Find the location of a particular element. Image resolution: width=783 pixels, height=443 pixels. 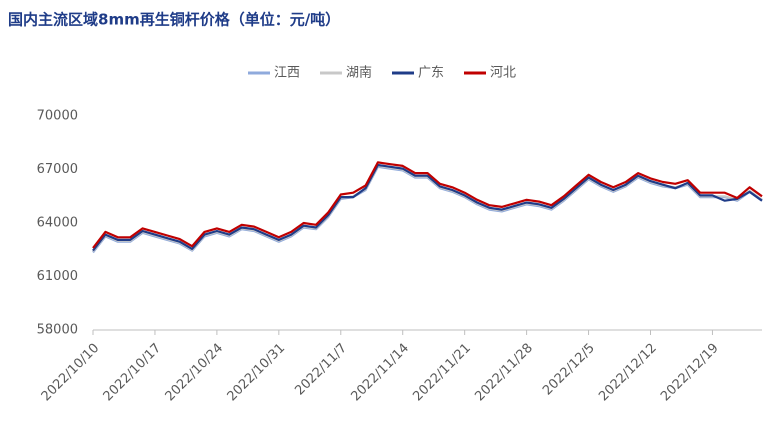

x-tick-label: 2022/12/19 is located at coordinates (690, 373).